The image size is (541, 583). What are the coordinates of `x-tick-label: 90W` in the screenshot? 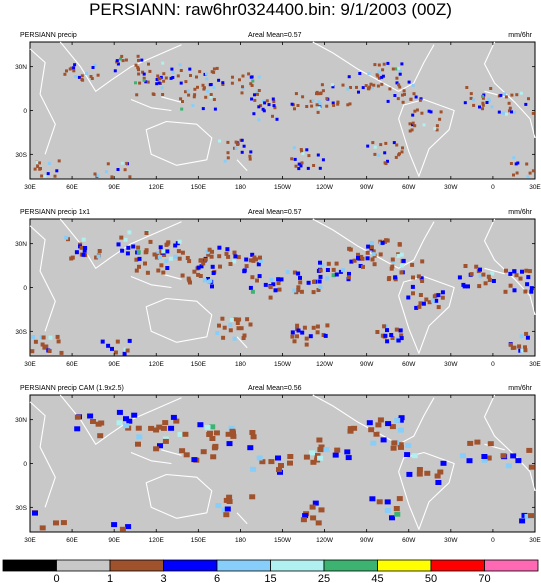 It's located at (367, 540).